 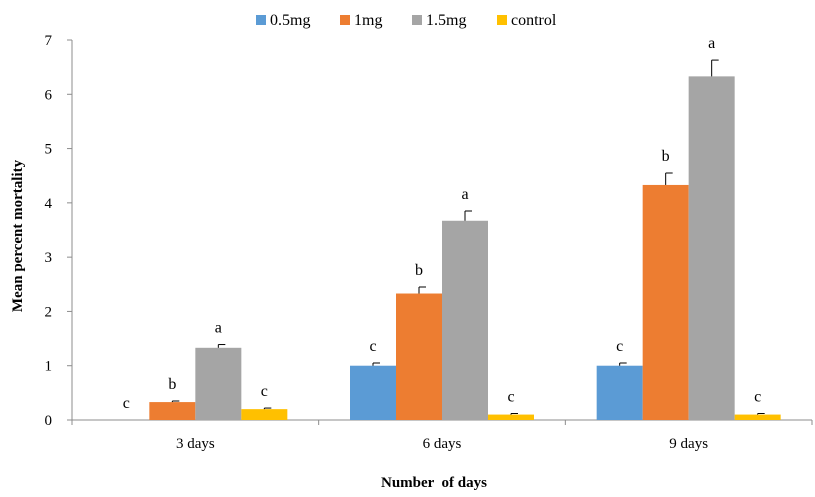 What do you see at coordinates (59, 231) in the screenshot?
I see `y-axis: 0 1 2 3 4 5 6 7` at bounding box center [59, 231].